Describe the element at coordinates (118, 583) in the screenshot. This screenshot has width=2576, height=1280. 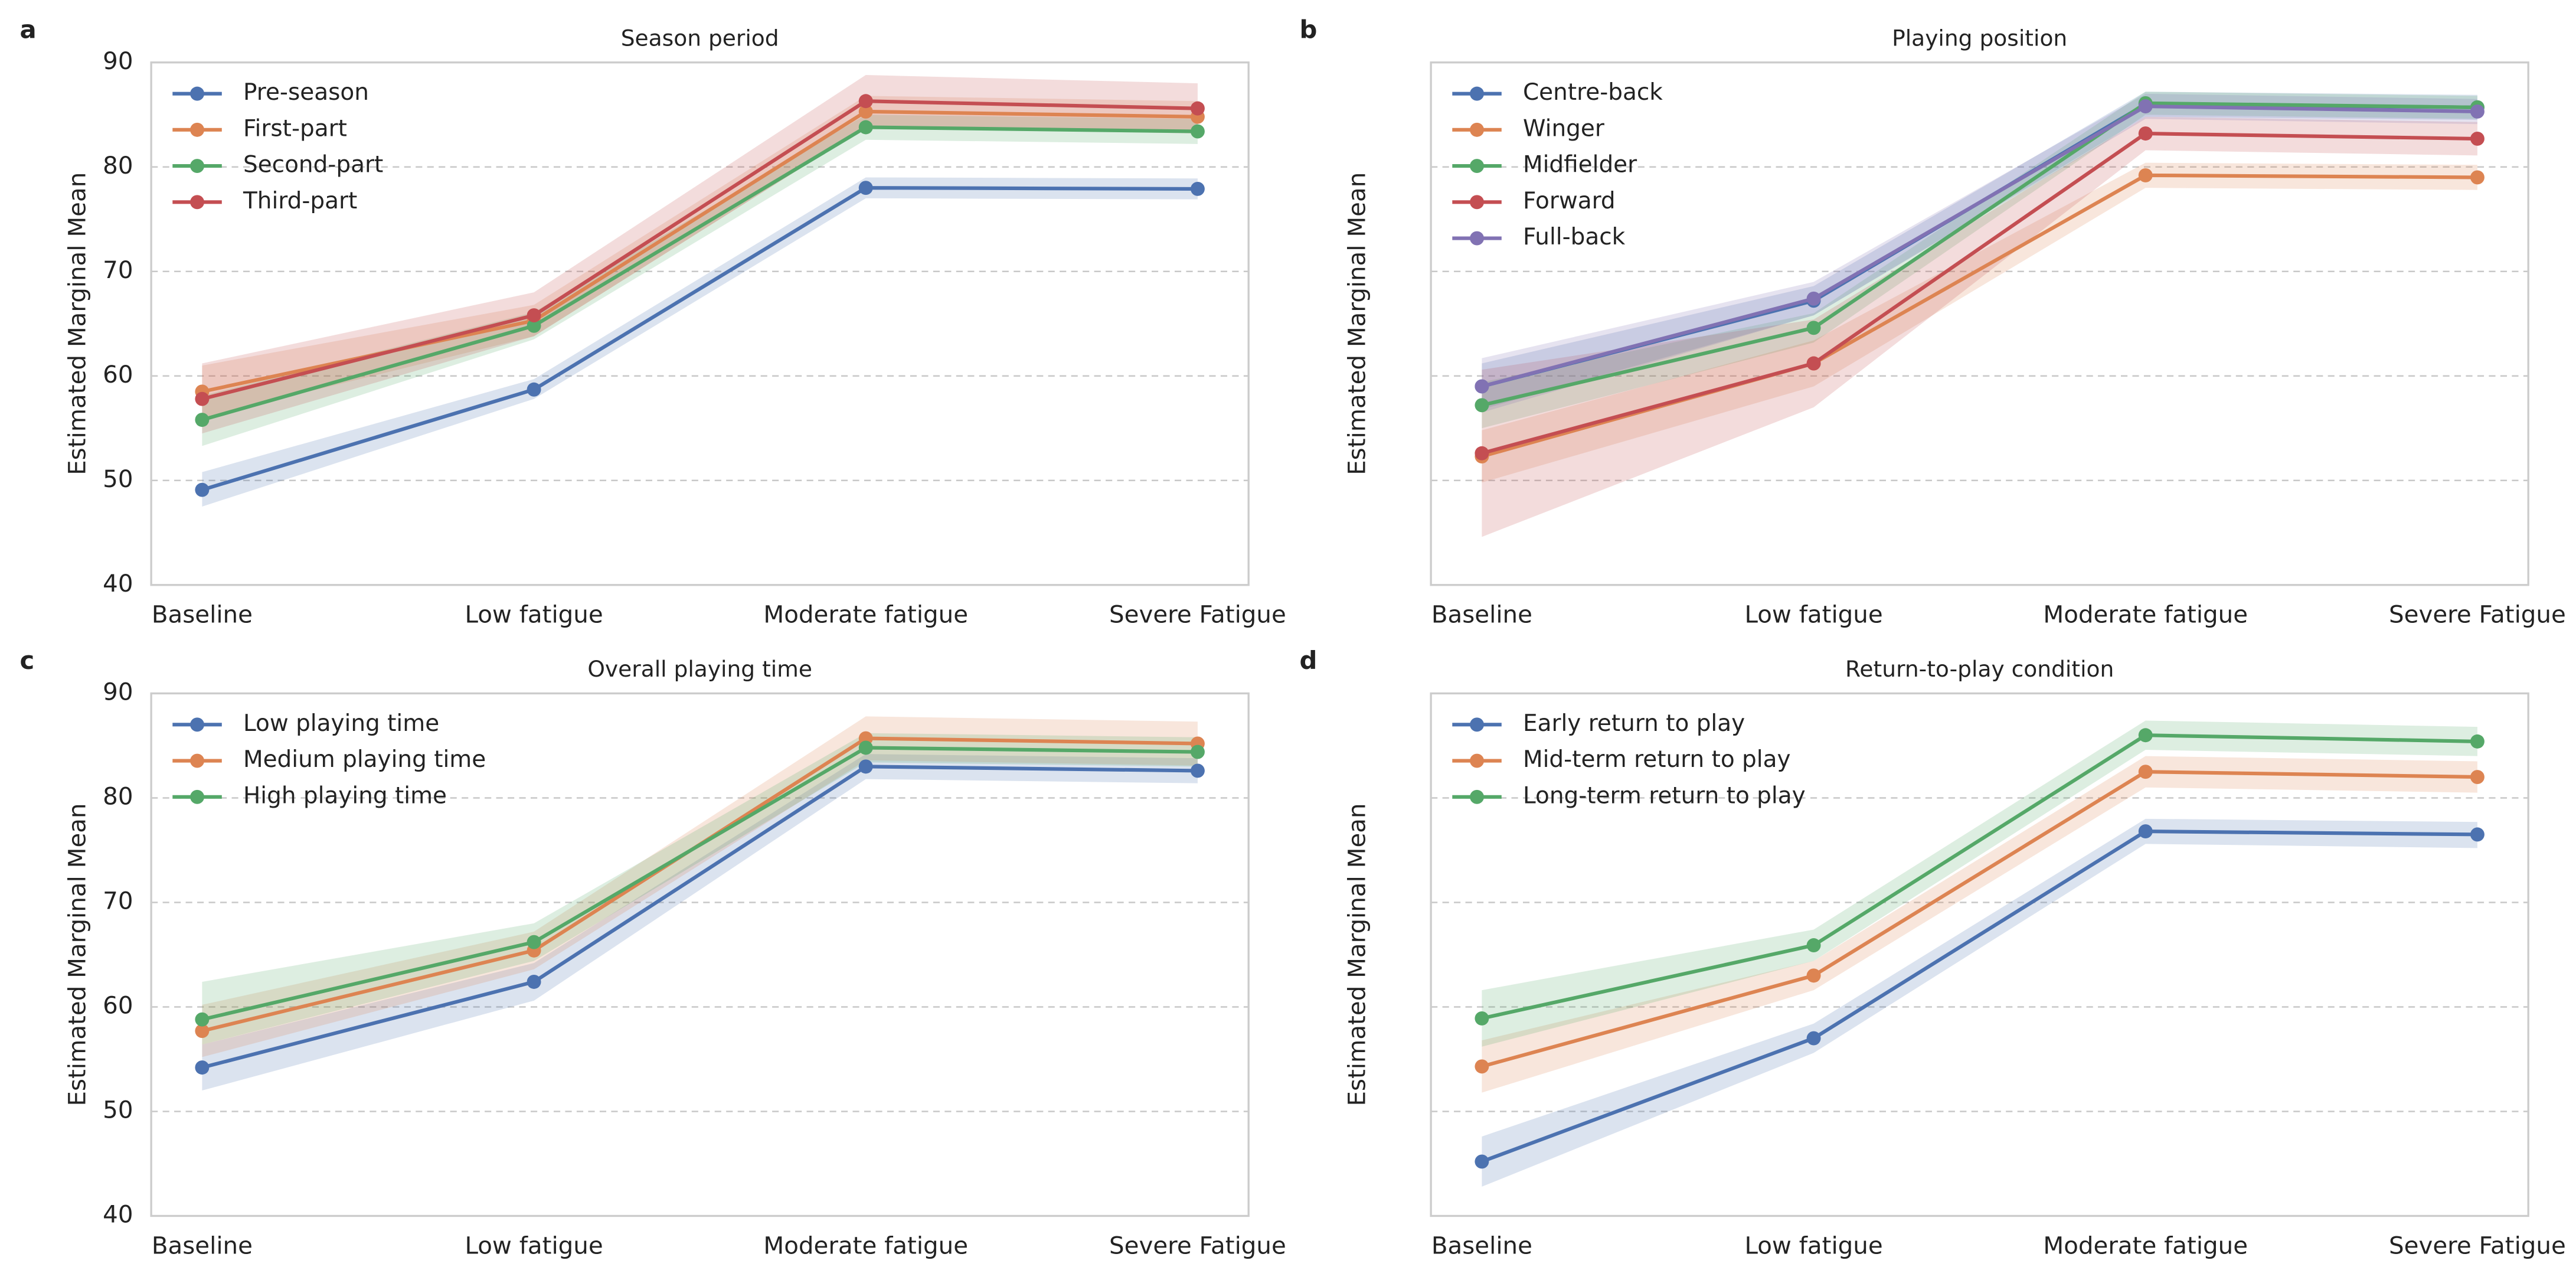
I see `y-tick-label: 40` at that location.